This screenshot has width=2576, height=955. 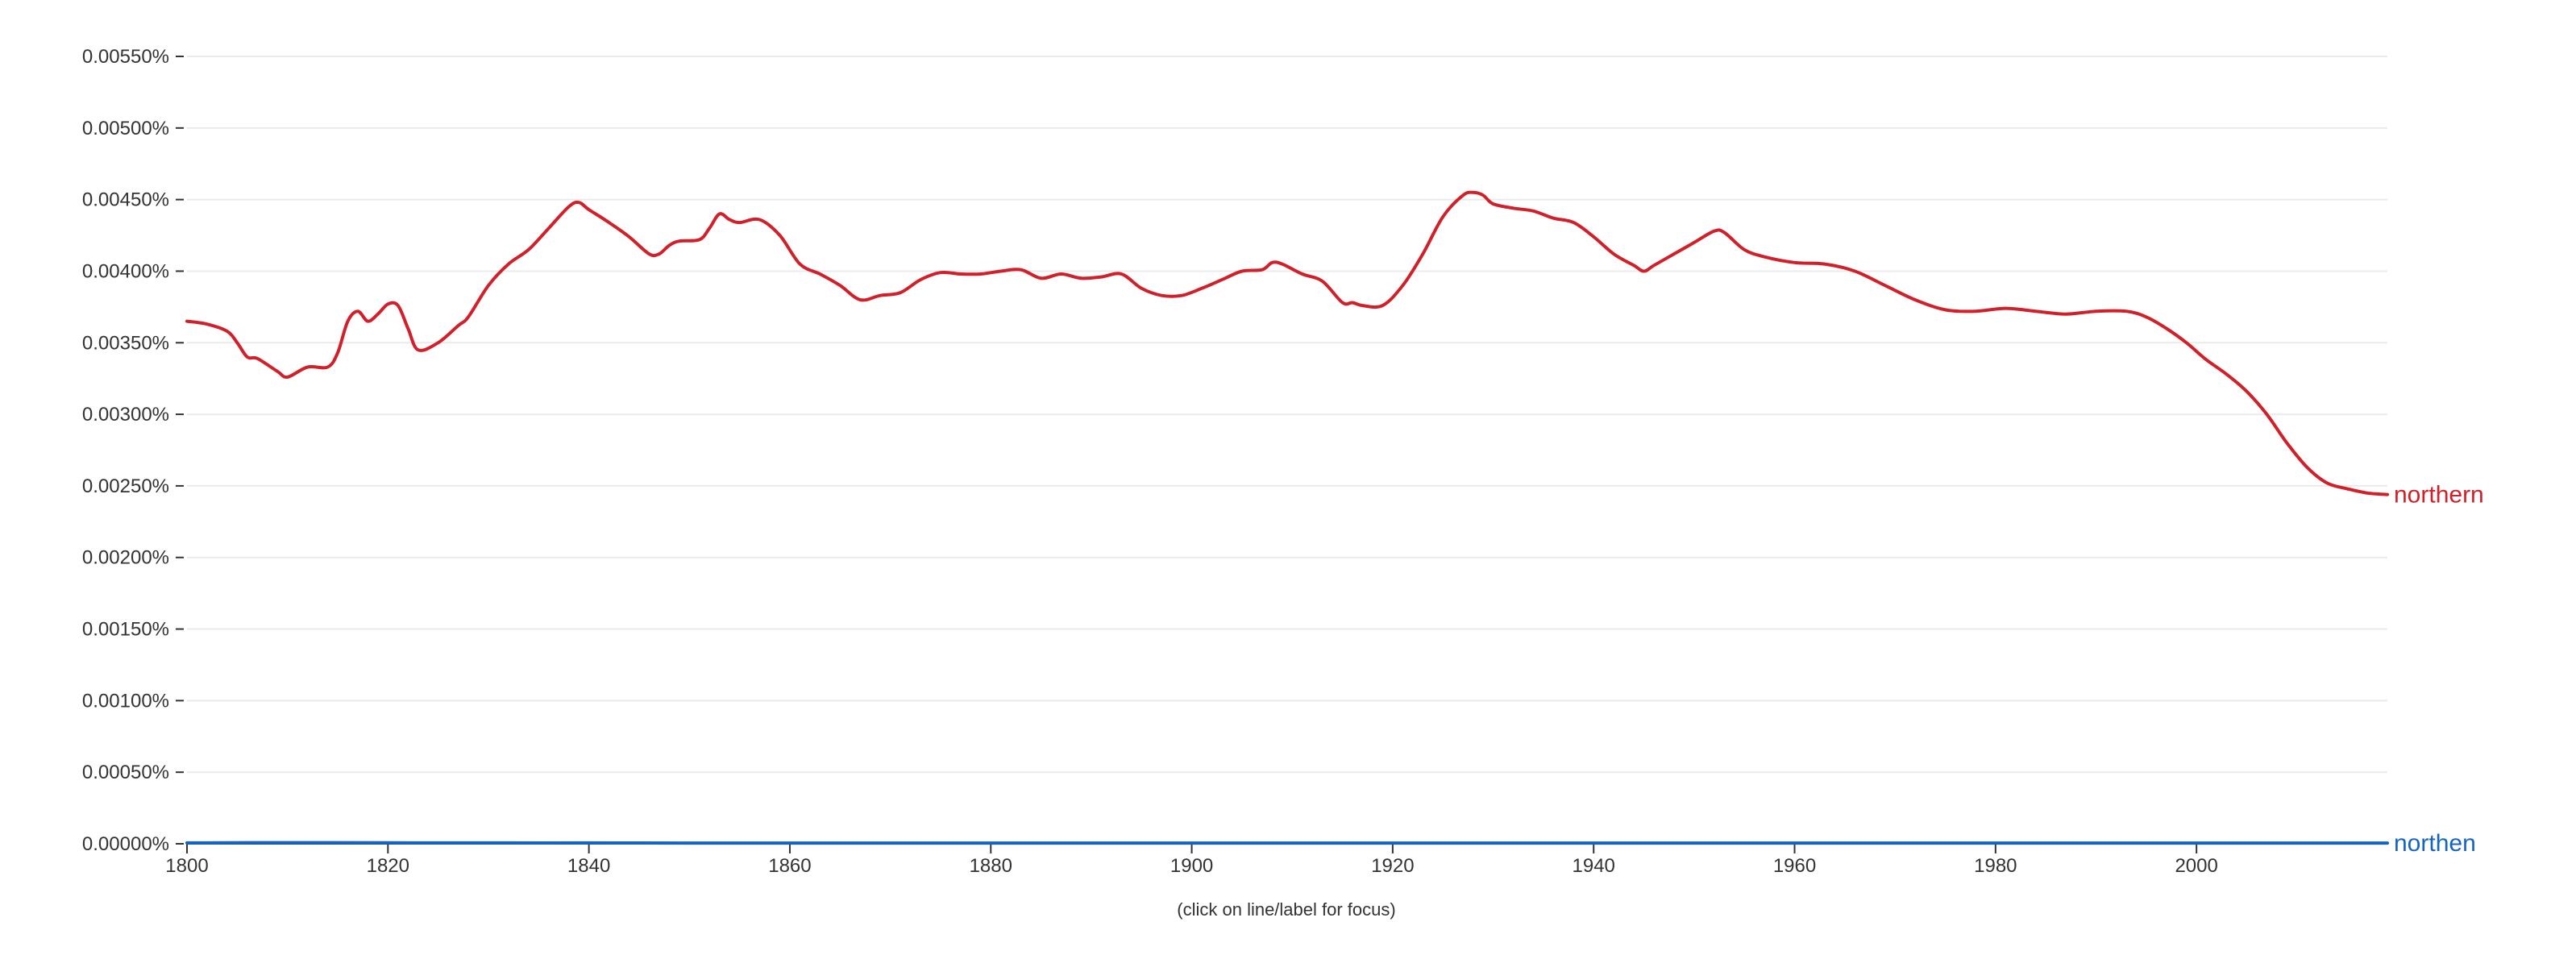 What do you see at coordinates (2196, 866) in the screenshot?
I see `x-tick-label: 2000` at bounding box center [2196, 866].